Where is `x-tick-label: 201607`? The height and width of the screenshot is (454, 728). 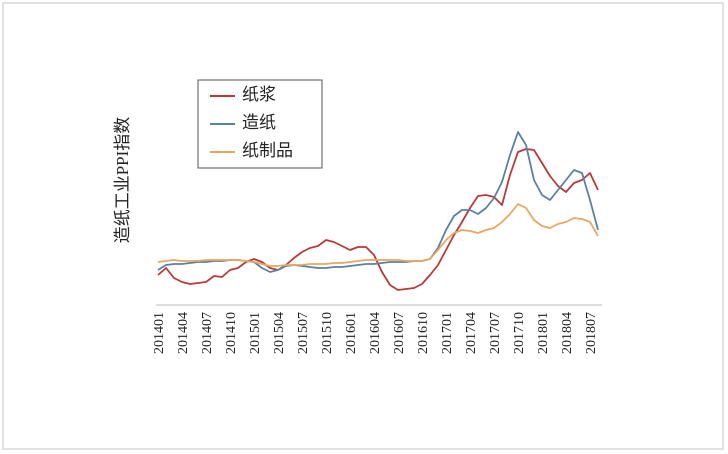
x-tick-label: 201607 is located at coordinates (399, 333).